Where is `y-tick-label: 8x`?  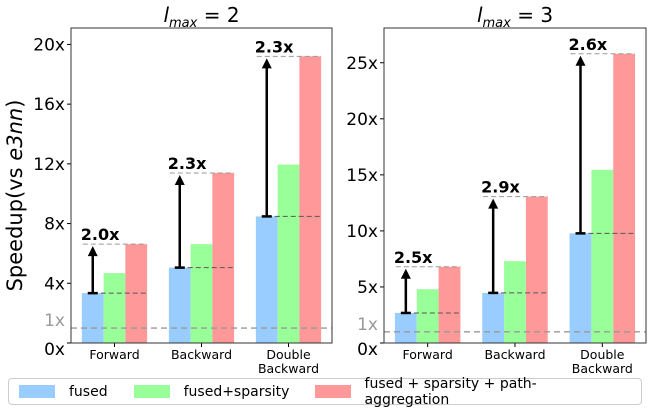
y-tick-label: 8x is located at coordinates (54, 225).